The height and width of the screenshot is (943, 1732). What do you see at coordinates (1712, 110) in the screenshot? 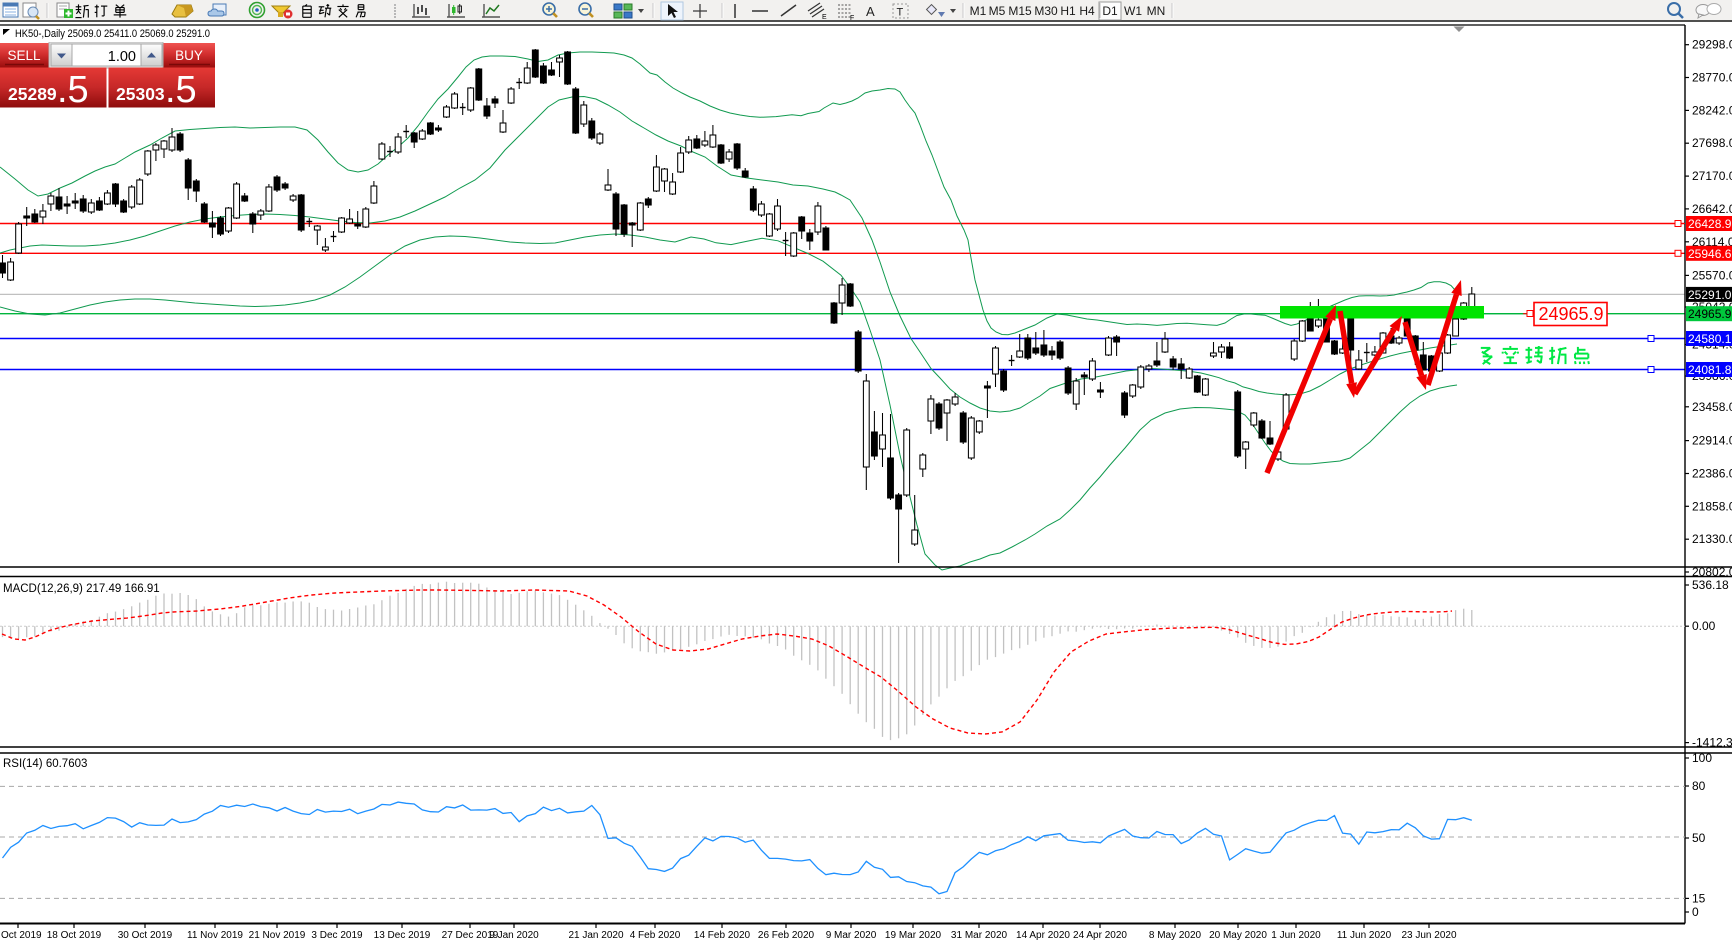
I see `svg-text: 28242.0` at bounding box center [1712, 110].